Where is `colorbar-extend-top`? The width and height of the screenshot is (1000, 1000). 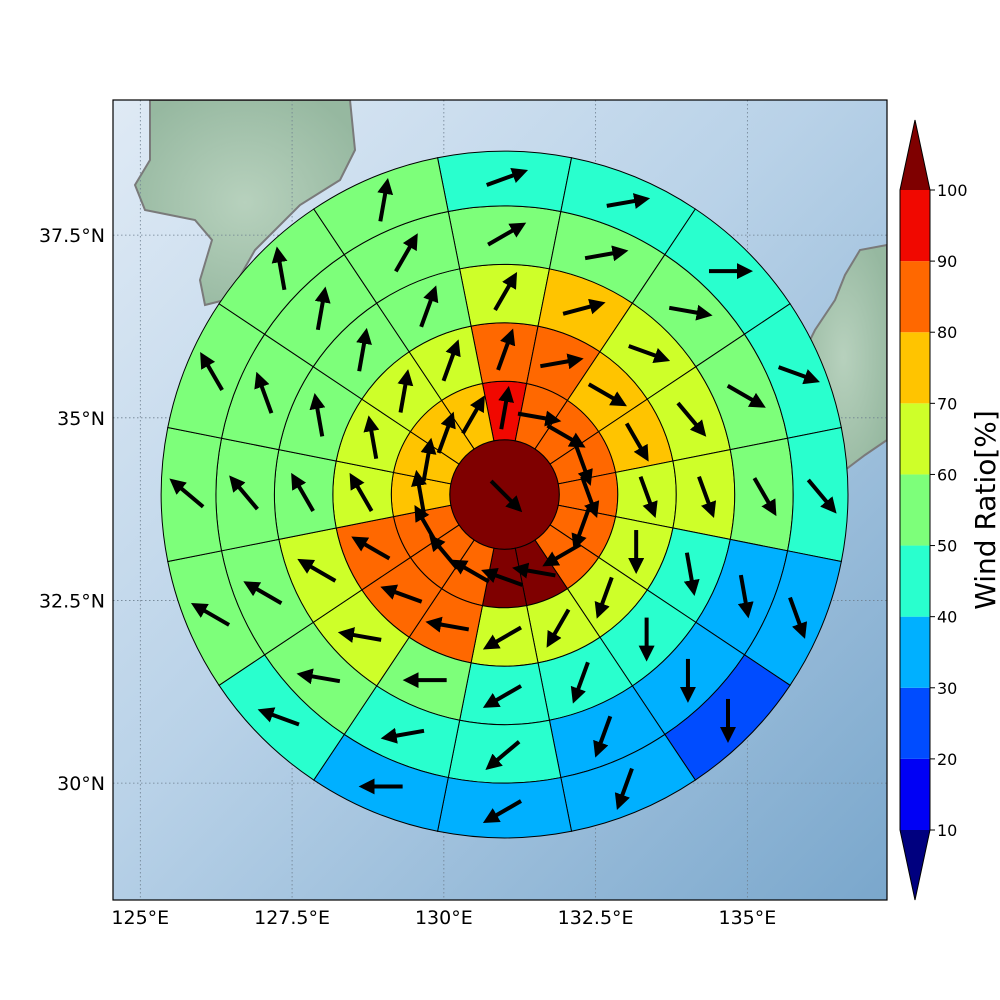 colorbar-extend-top is located at coordinates (915, 155).